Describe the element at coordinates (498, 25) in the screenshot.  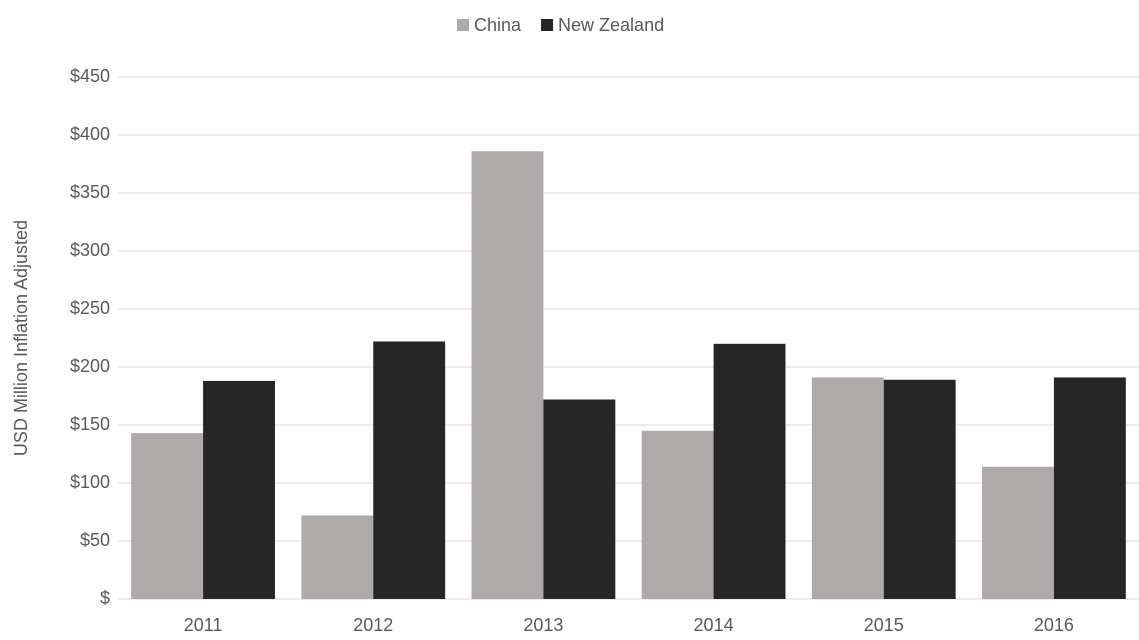
I see `legend-label: China` at that location.